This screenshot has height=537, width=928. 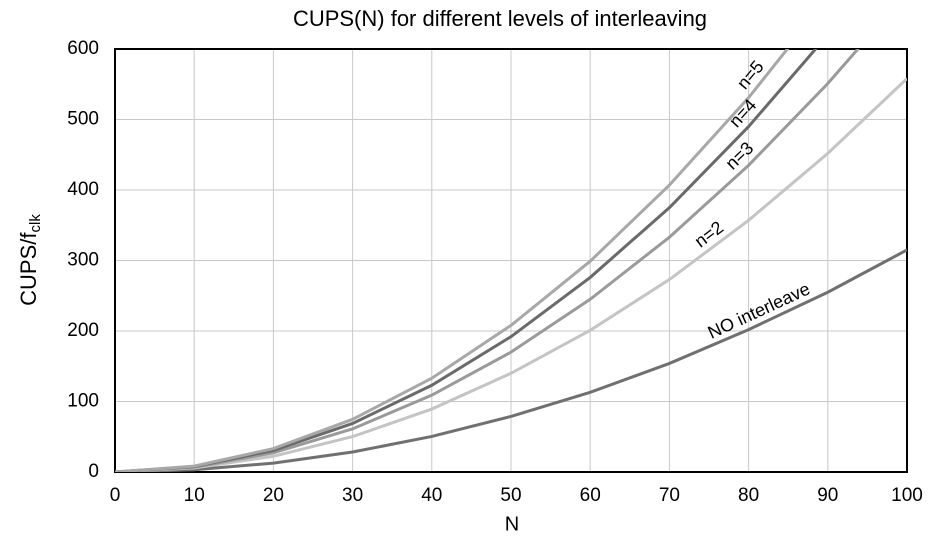 What do you see at coordinates (194, 495) in the screenshot?
I see `x-tick-label: 10` at bounding box center [194, 495].